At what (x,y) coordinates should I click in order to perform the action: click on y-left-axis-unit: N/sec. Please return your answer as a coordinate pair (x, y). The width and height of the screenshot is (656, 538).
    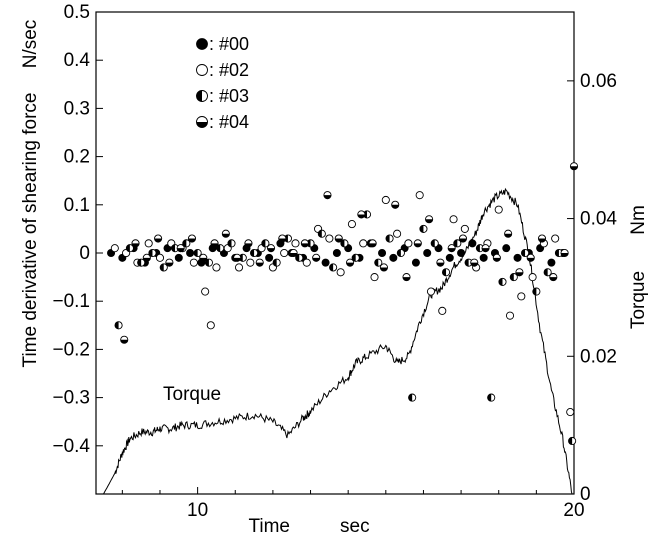
    Looking at the image, I should click on (30, 44).